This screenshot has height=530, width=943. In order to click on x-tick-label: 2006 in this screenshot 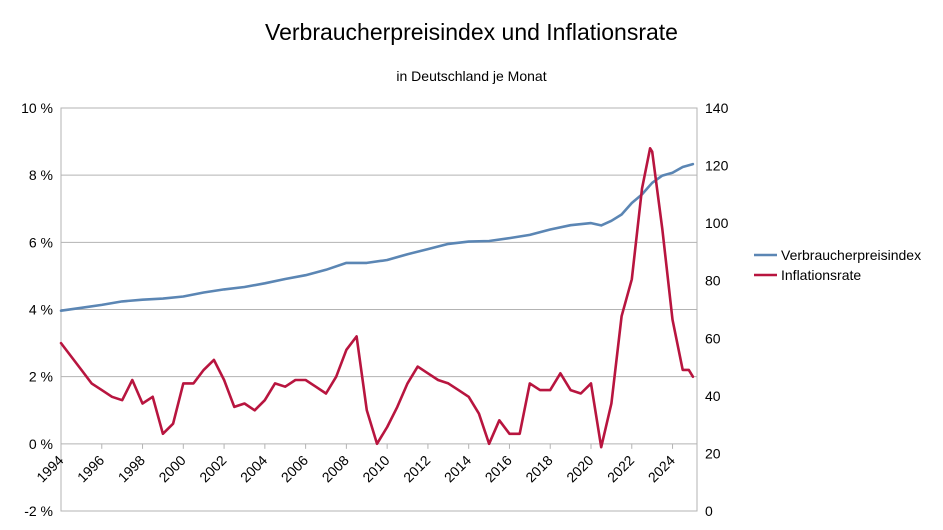, I will do `click(294, 468)`.